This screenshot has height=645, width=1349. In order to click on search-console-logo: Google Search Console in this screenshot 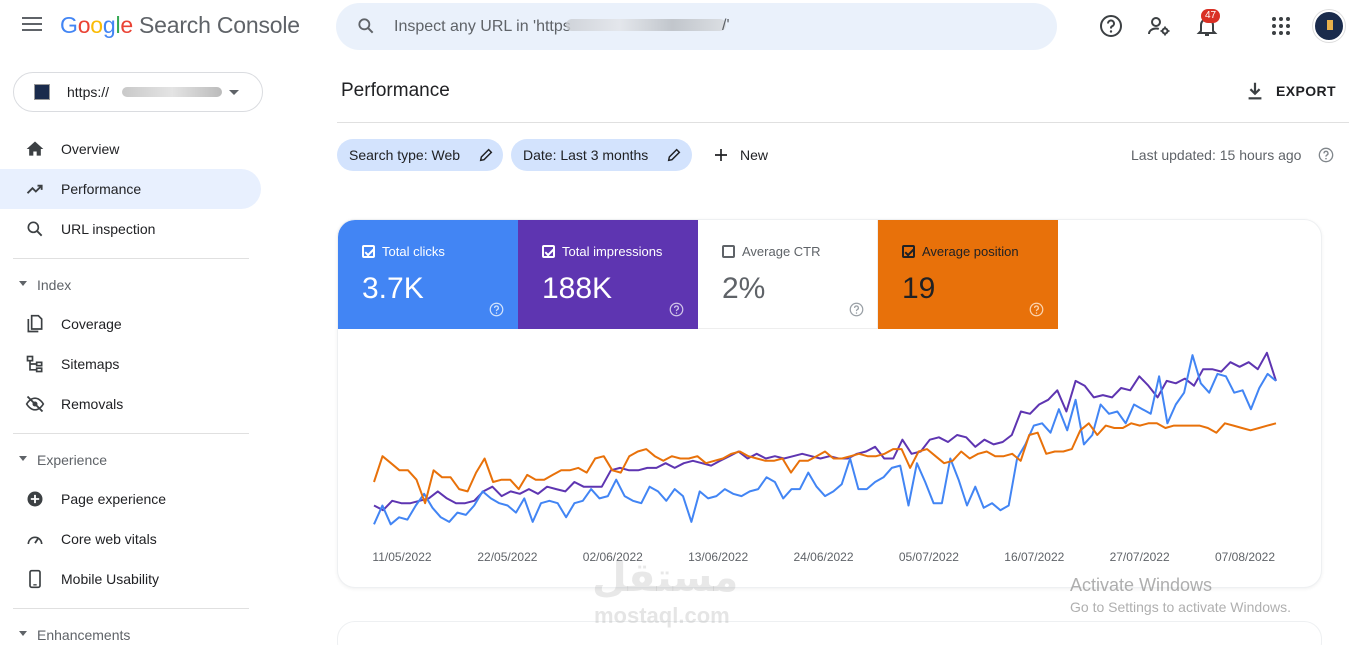, I will do `click(180, 25)`.